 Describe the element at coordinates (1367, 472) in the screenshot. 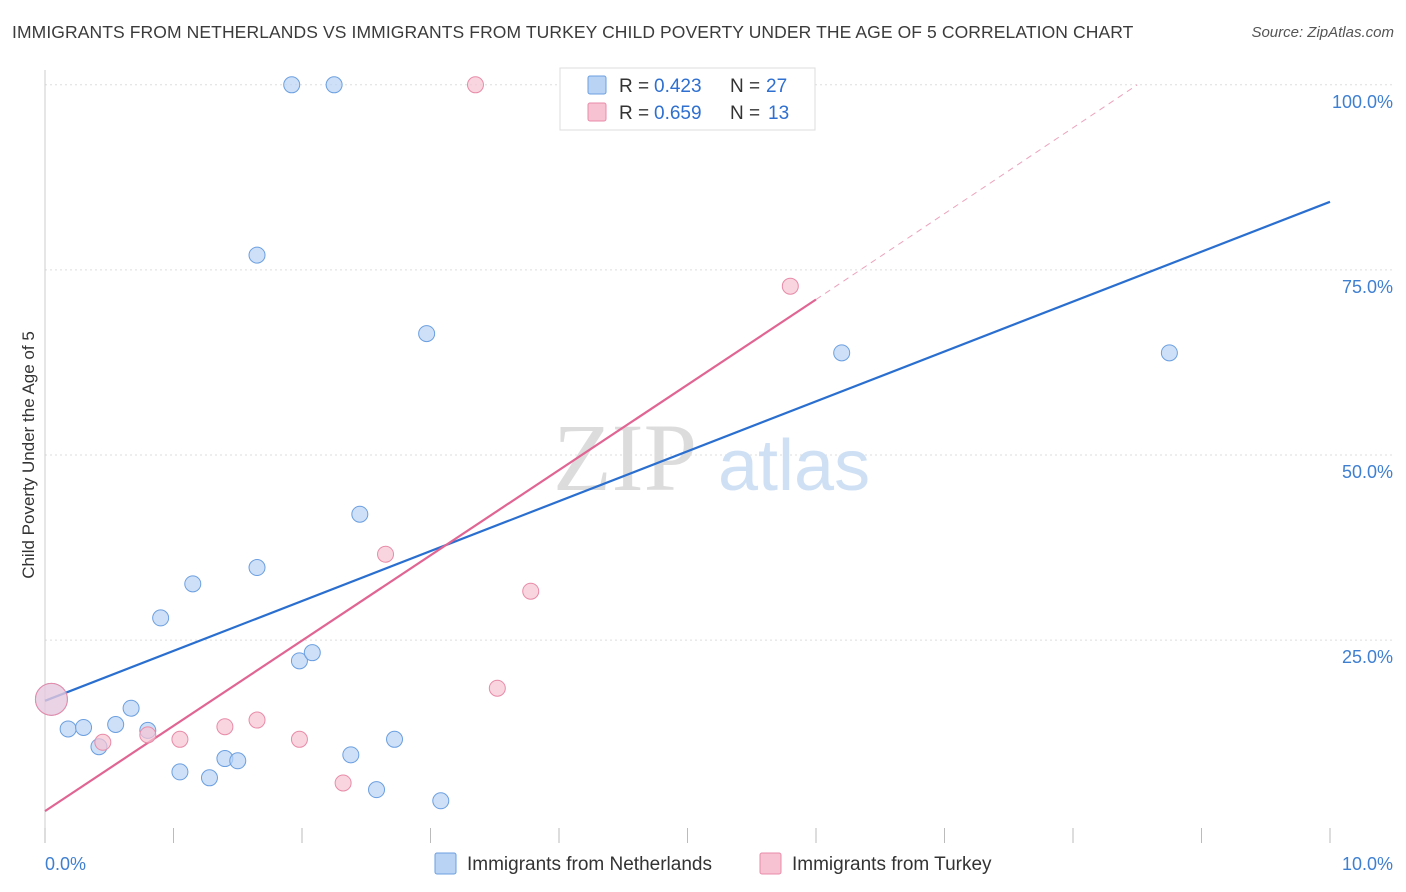

I see `y-tick-label-1: 50.0%` at that location.